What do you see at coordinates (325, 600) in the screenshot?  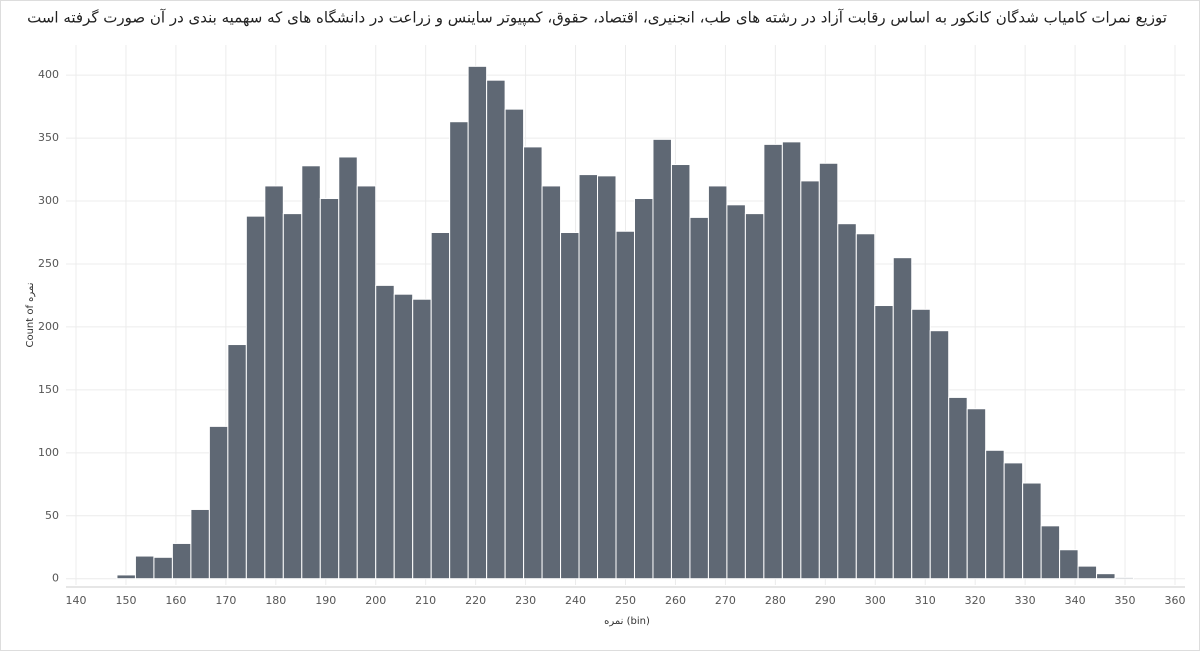 I see `x-tick-label: 190` at bounding box center [325, 600].